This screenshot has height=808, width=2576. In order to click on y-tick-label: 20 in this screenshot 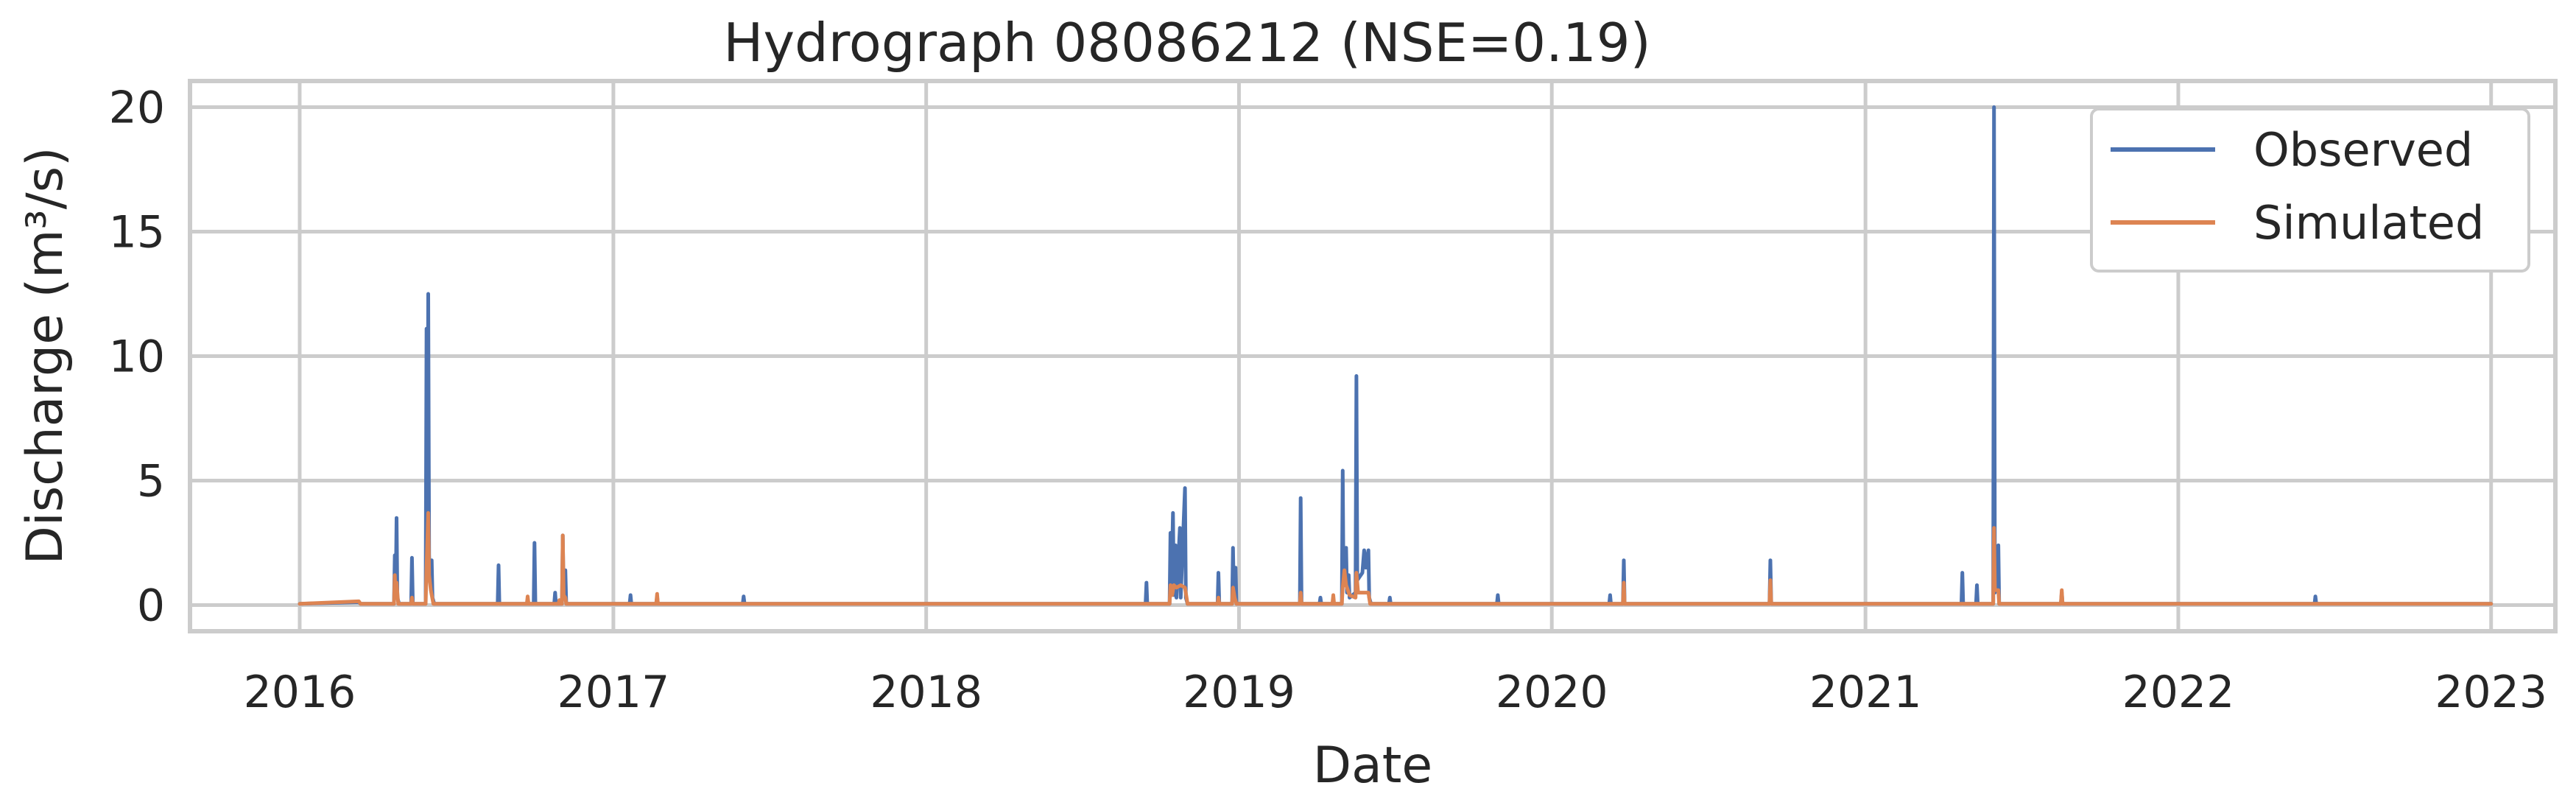, I will do `click(137, 107)`.